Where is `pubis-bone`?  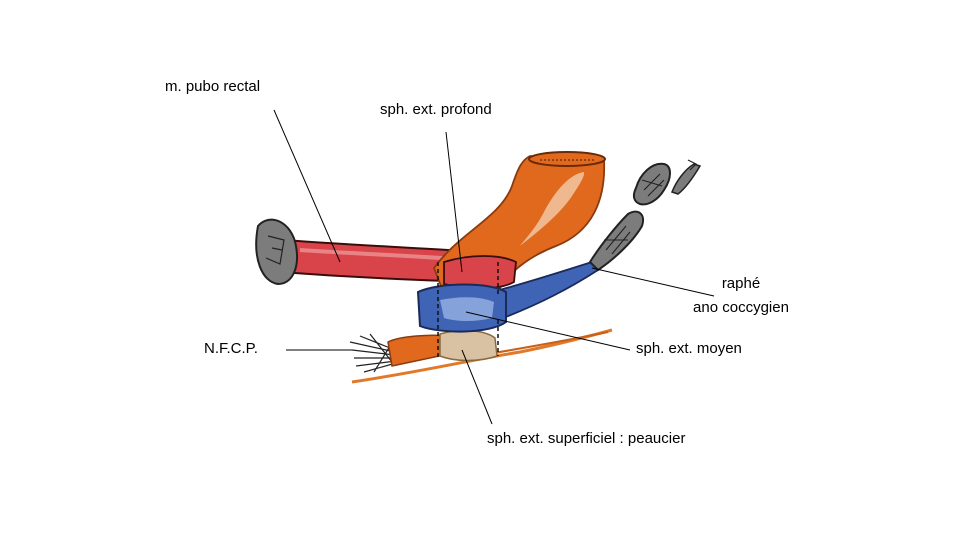
pubis-bone is located at coordinates (276, 252).